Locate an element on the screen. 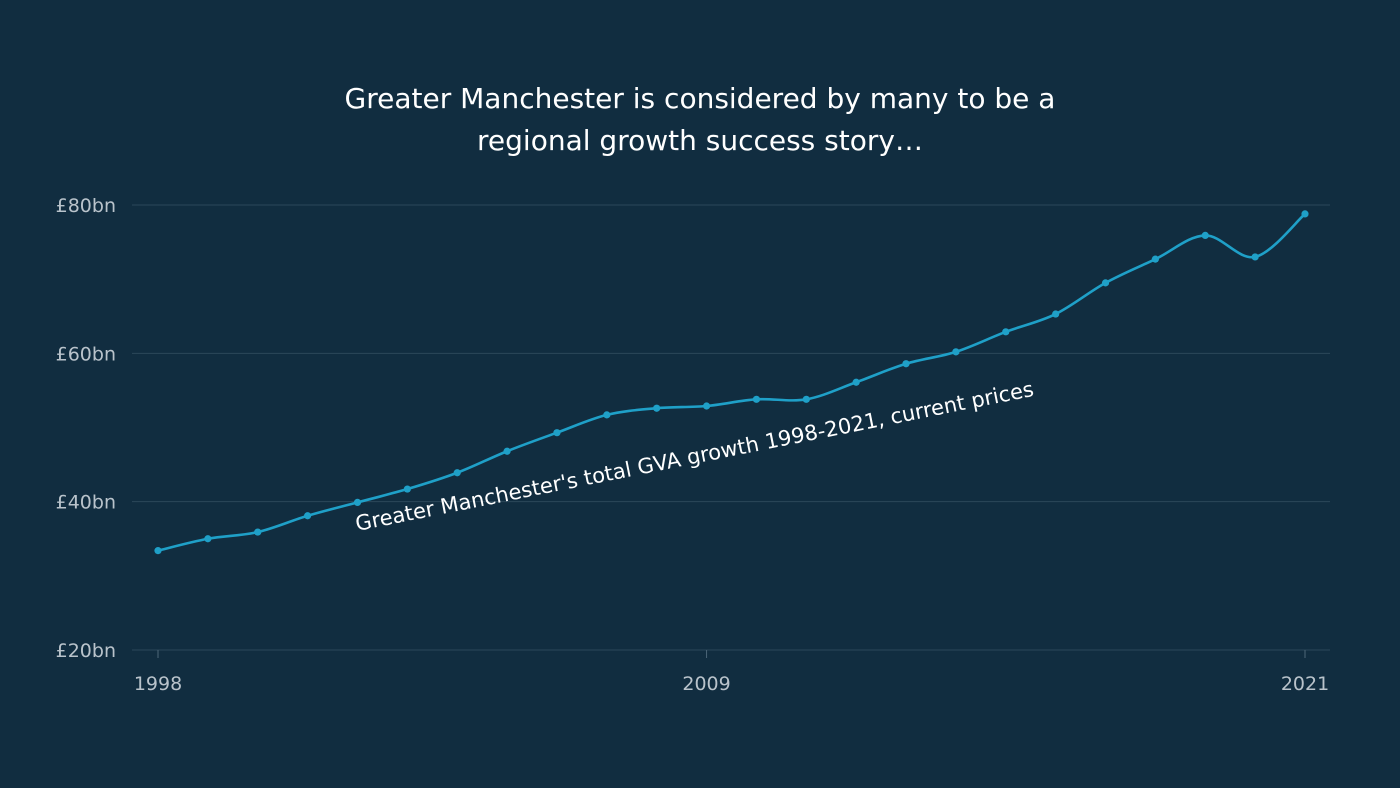 Image resolution: width=1400 pixels, height=788 pixels. x-tick-label: 1998 is located at coordinates (158, 684).